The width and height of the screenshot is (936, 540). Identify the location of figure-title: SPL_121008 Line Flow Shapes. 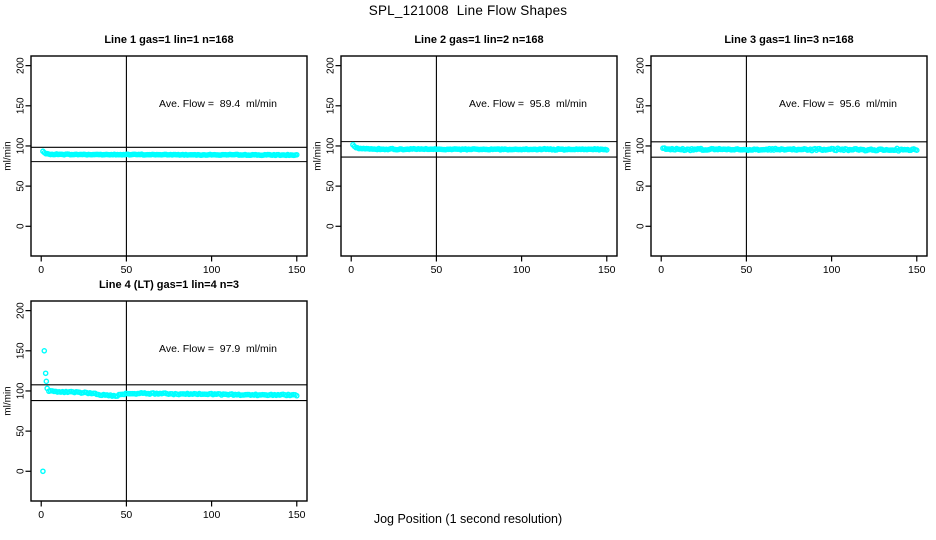
(468, 10).